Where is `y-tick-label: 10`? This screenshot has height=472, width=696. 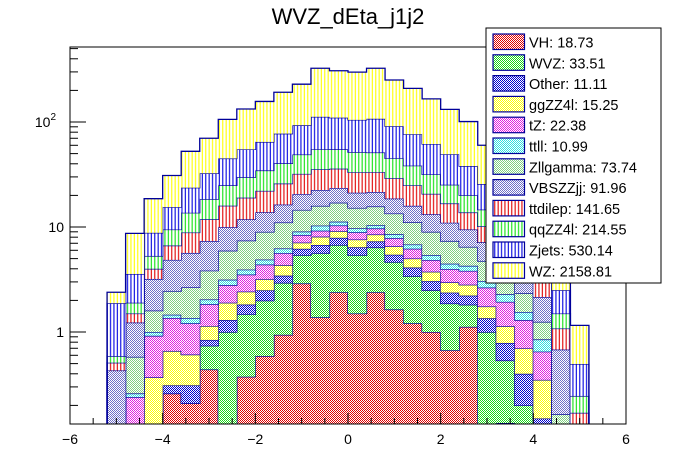 y-tick-label: 10 is located at coordinates (56, 227).